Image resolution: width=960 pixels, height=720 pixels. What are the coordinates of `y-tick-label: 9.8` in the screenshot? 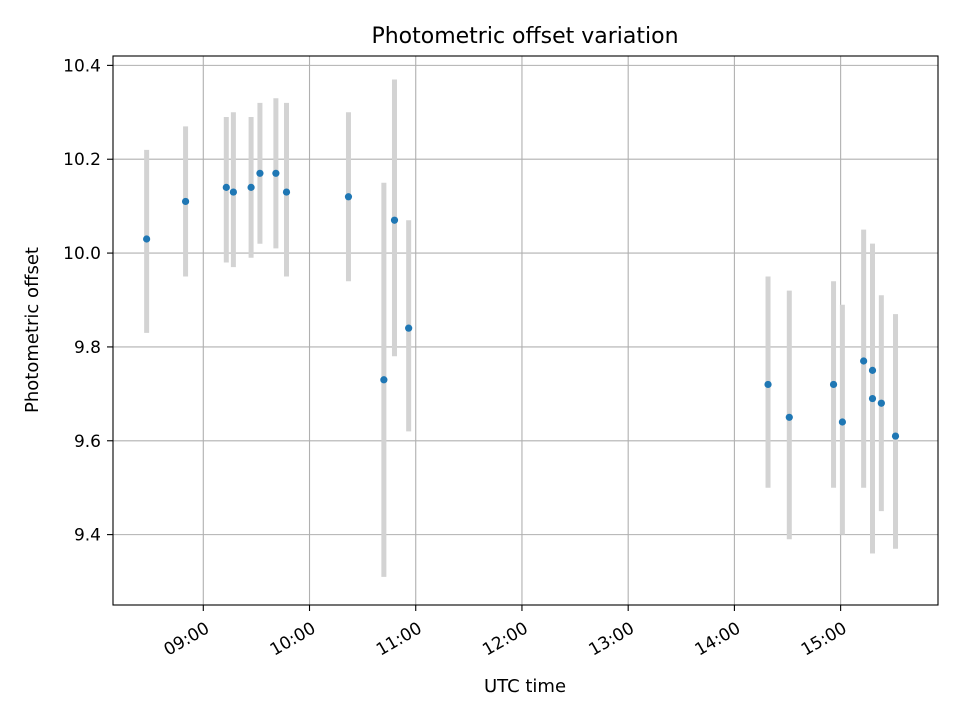 It's located at (87, 348).